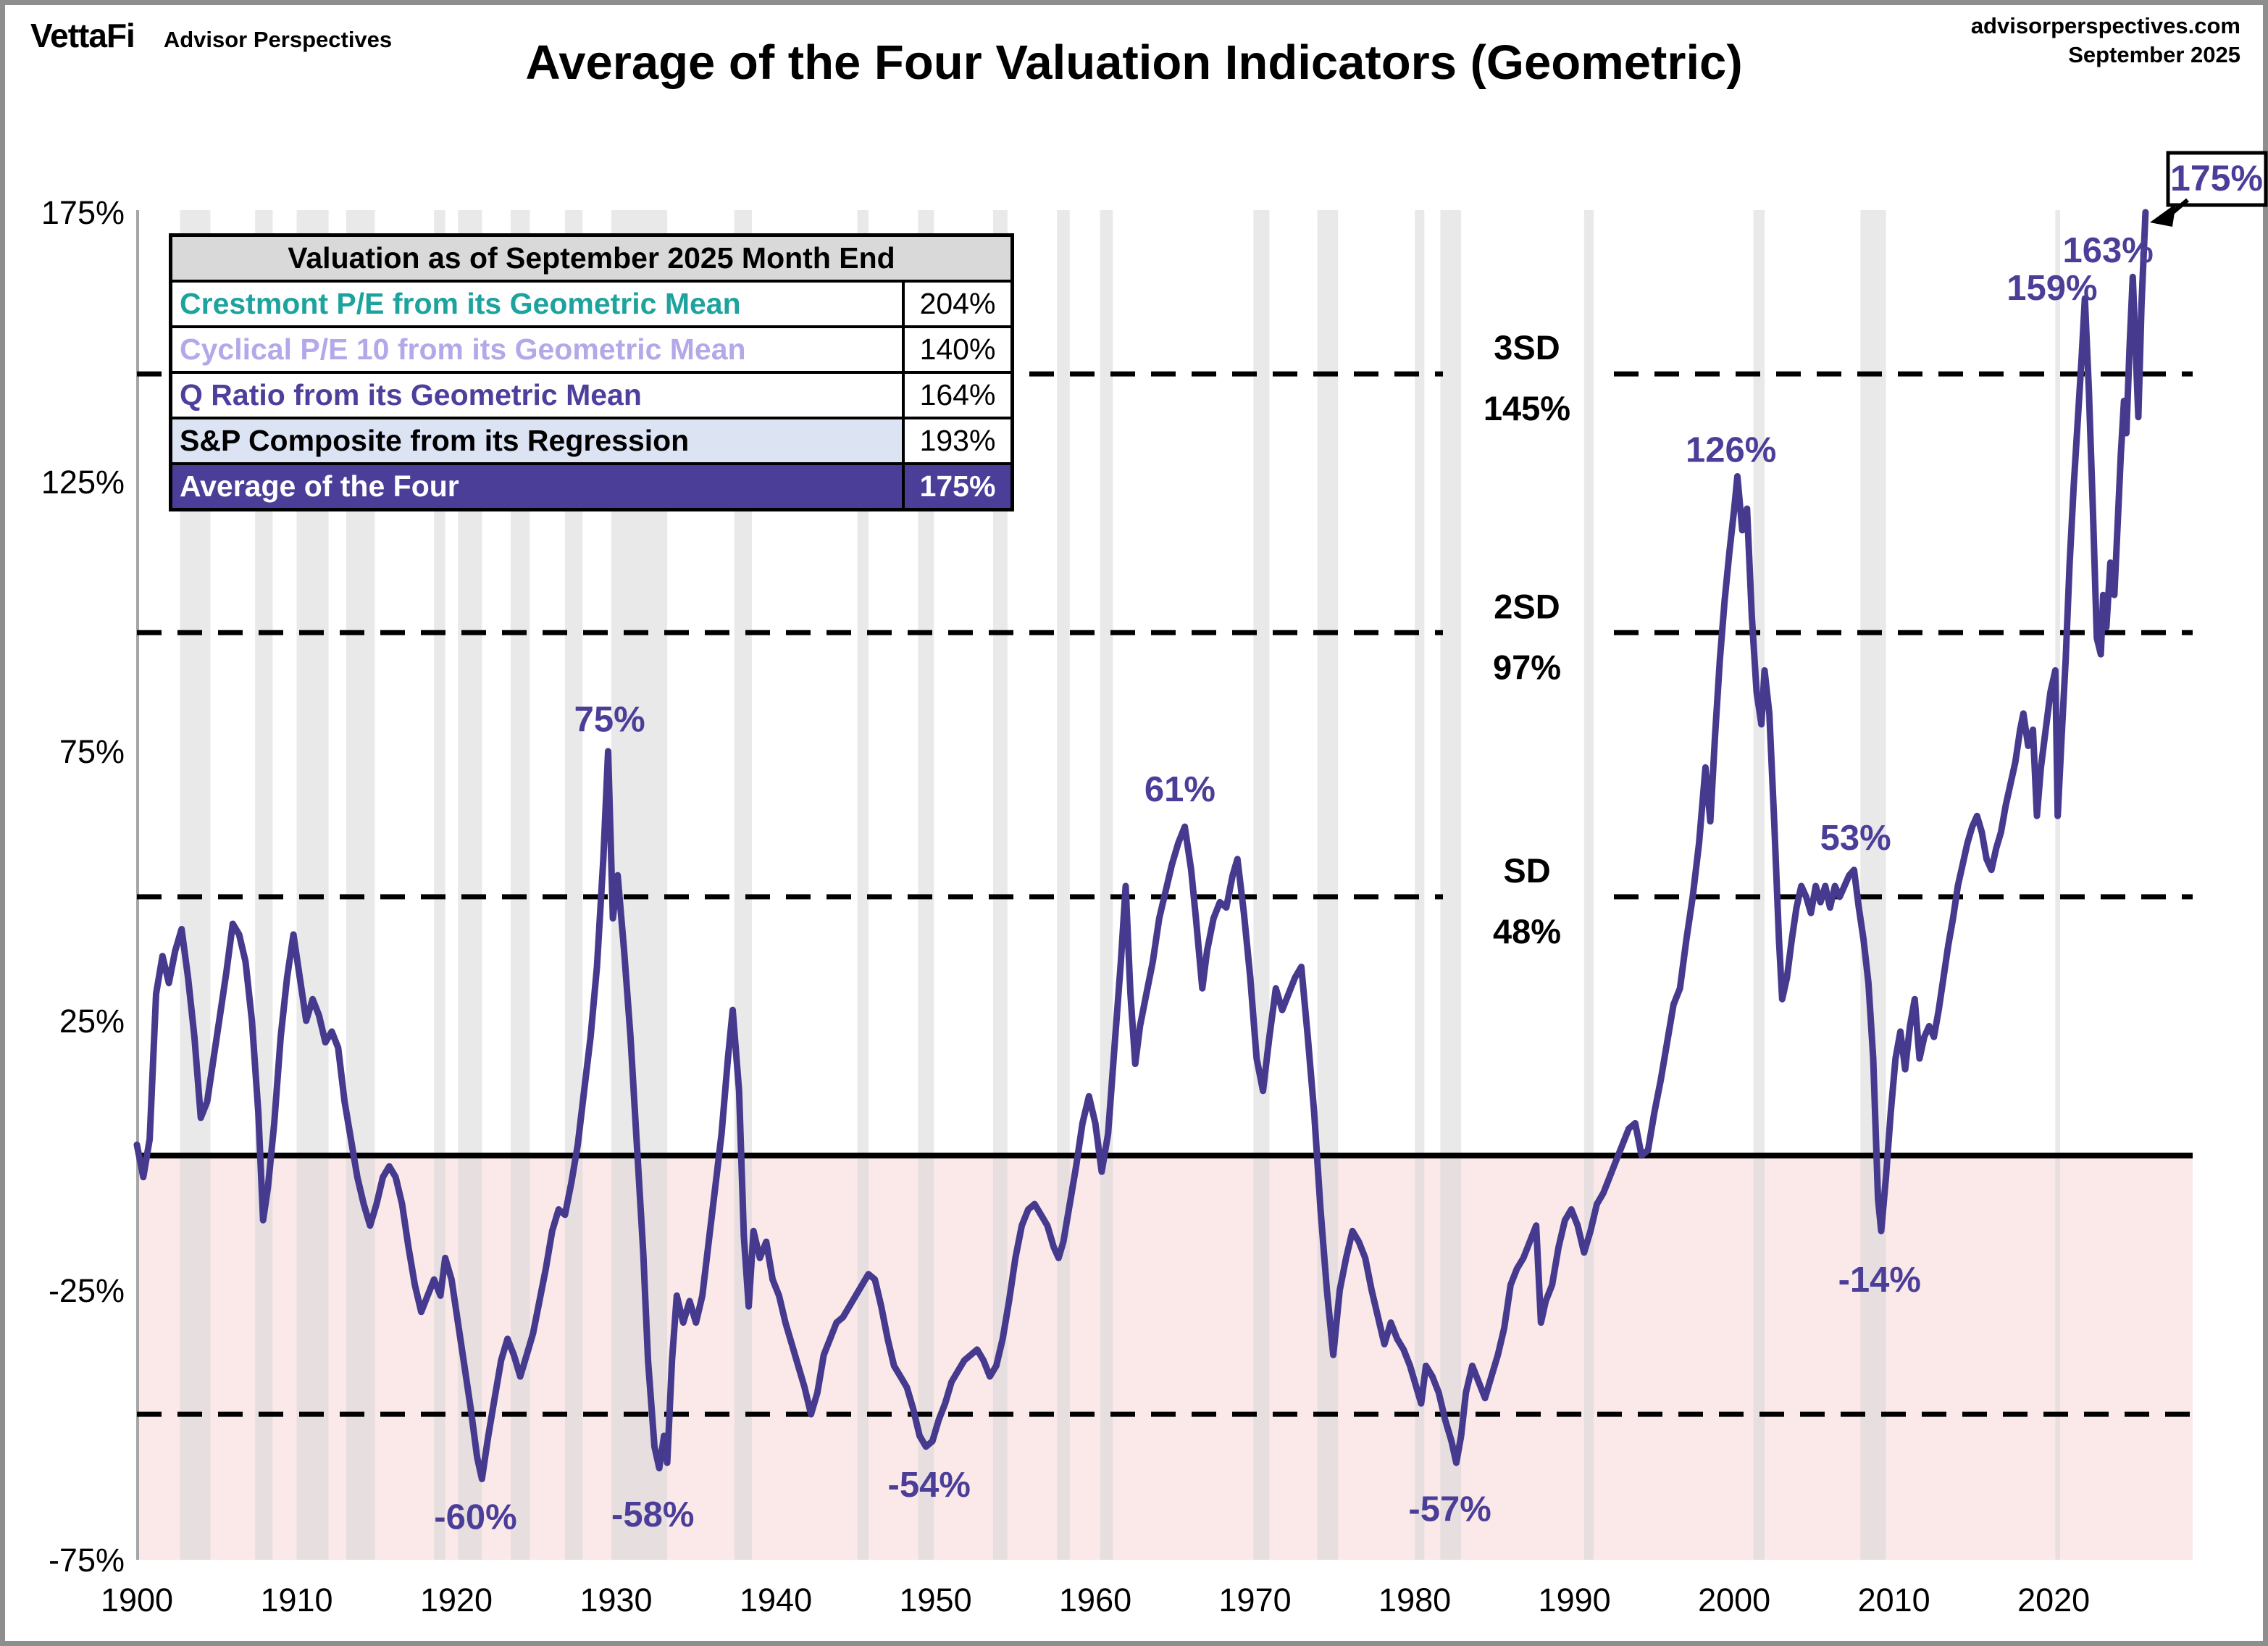 This screenshot has width=2268, height=1646. Describe the element at coordinates (2054, 1600) in the screenshot. I see `x-tick-label: 2020` at that location.